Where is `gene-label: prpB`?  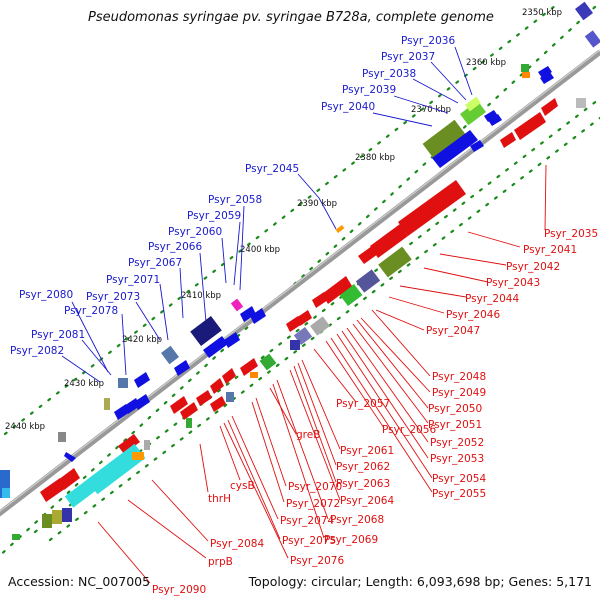
gene-label: prpB is located at coordinates (220, 562).